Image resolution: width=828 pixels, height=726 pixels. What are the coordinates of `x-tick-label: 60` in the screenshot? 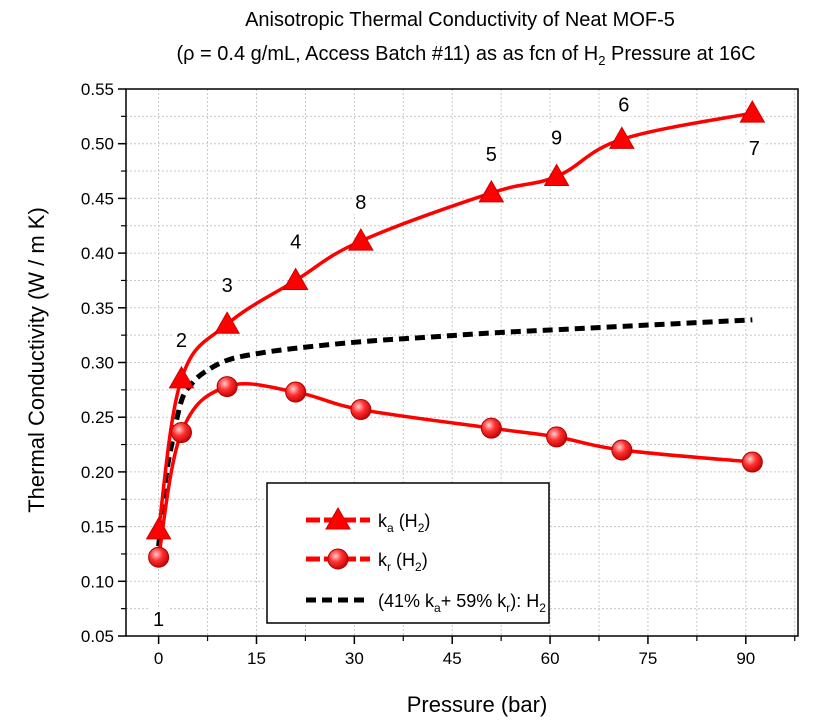 It's located at (550, 658).